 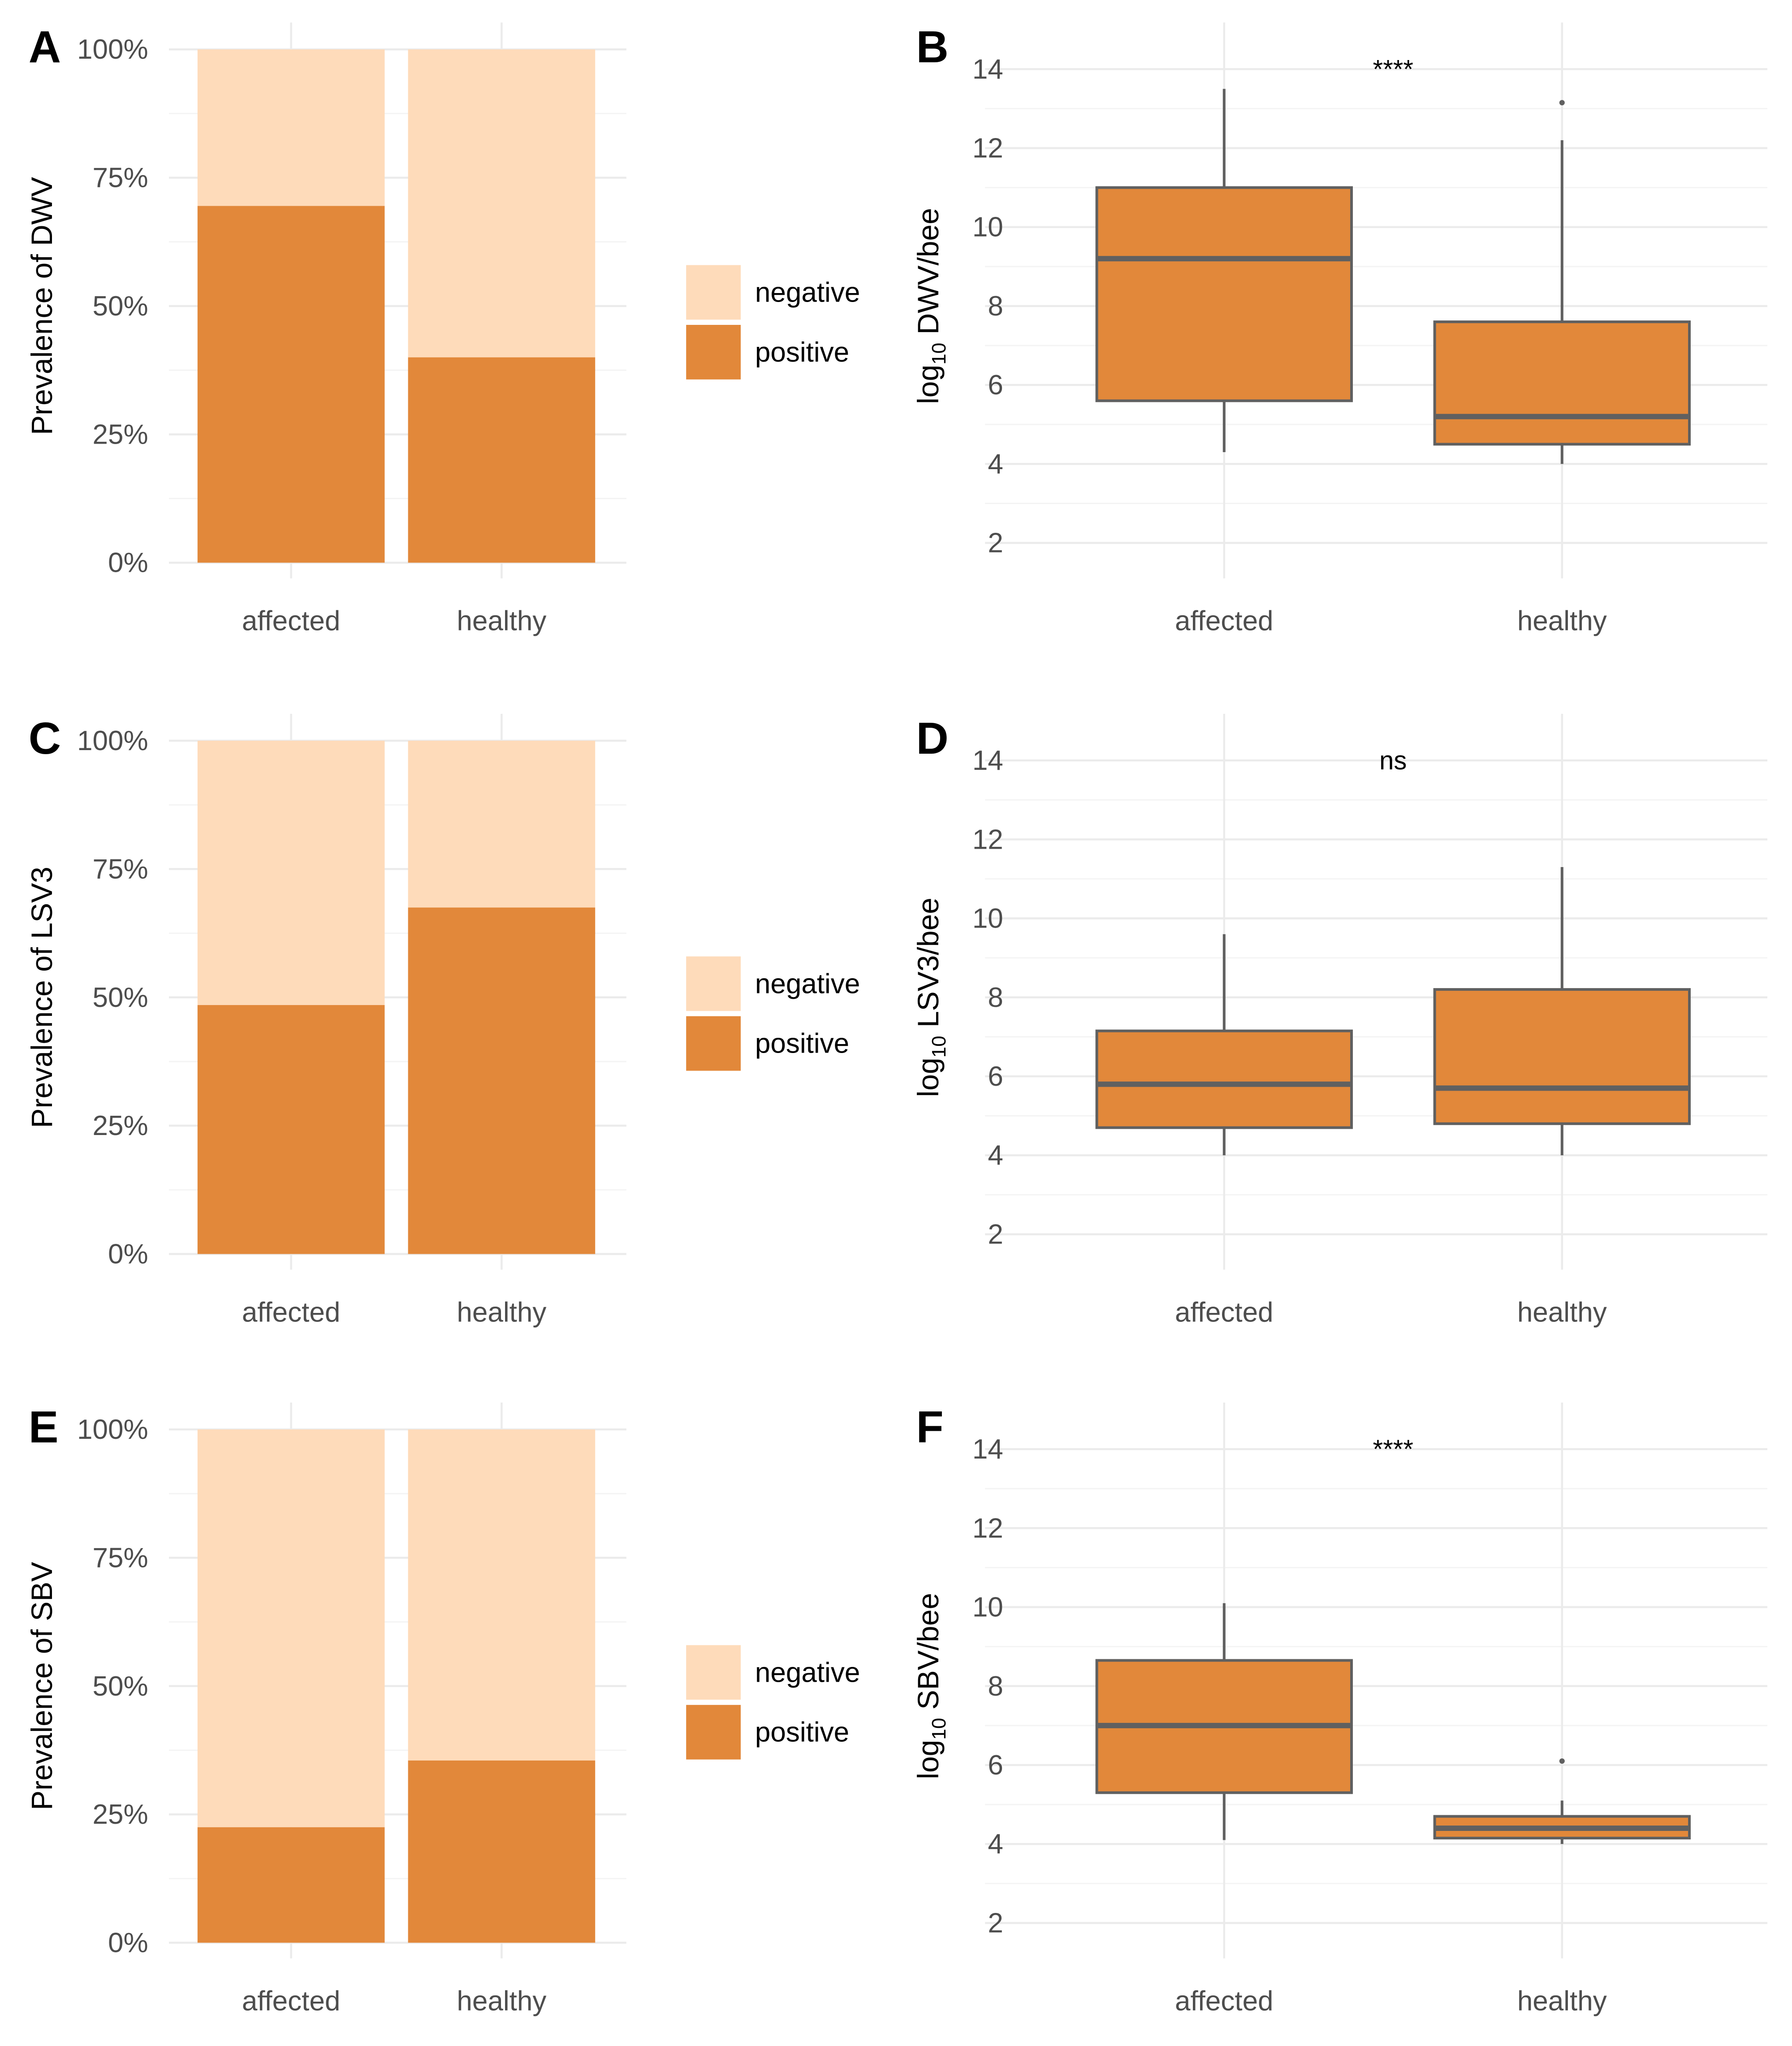 I want to click on y-axis-title: log10 DWV/bee, so click(x=930, y=306).